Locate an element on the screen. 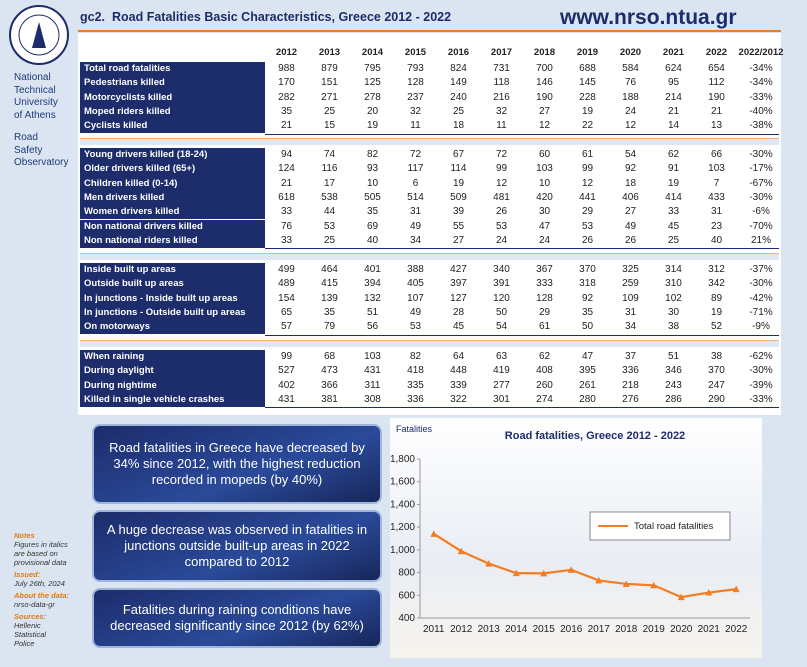 The height and width of the screenshot is (667, 807). cell-change: -9% is located at coordinates (761, 327).